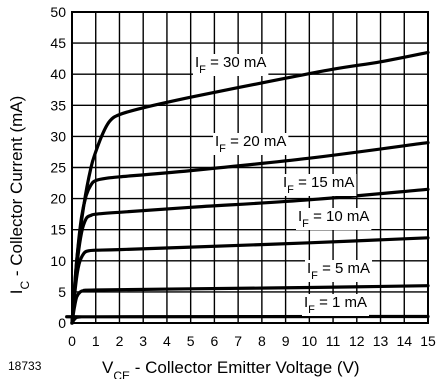 The height and width of the screenshot is (379, 438). Describe the element at coordinates (143, 341) in the screenshot. I see `x-tick-label: 3` at that location.